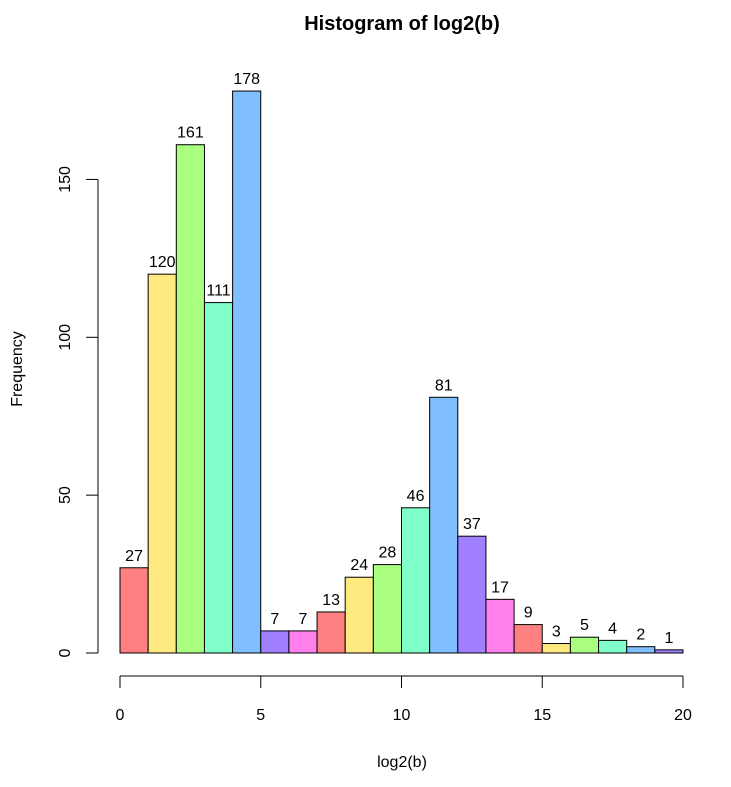 This screenshot has height=787, width=731. I want to click on bar-count-label: 37, so click(472, 524).